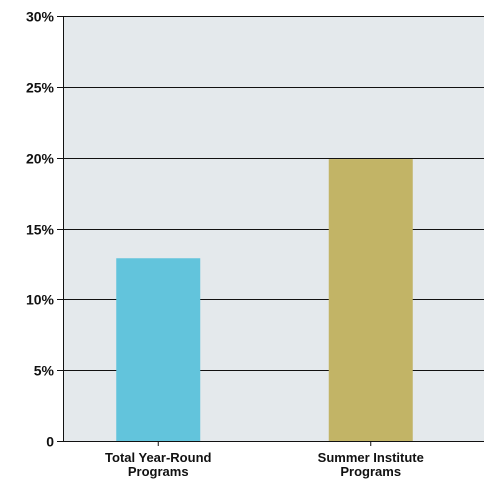 Image resolution: width=486 pixels, height=487 pixels. I want to click on x-tick-label: Total Year-Round Programs, so click(158, 464).